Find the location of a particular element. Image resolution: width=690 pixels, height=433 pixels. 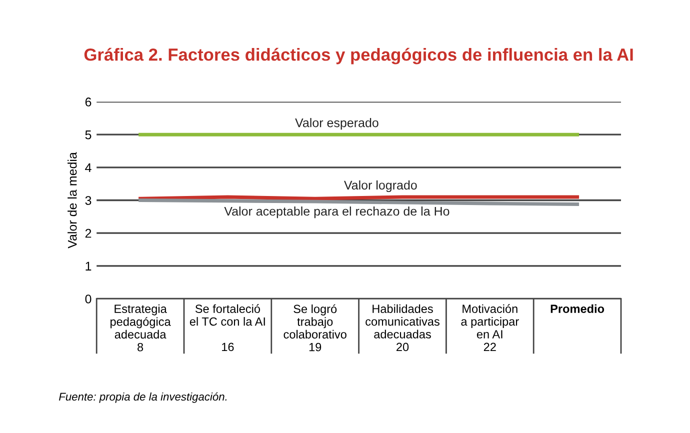

x-tick-label: Se logró trabajo colaborativo 19 is located at coordinates (315, 328).